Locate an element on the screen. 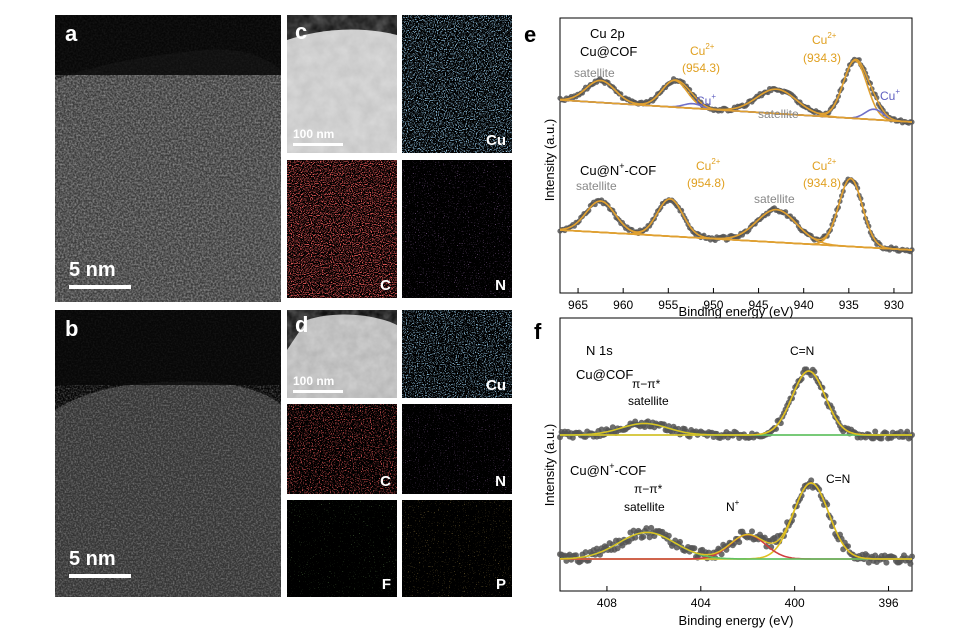 The image size is (965, 640). scalebar-label-a: 5 nm is located at coordinates (92, 270).